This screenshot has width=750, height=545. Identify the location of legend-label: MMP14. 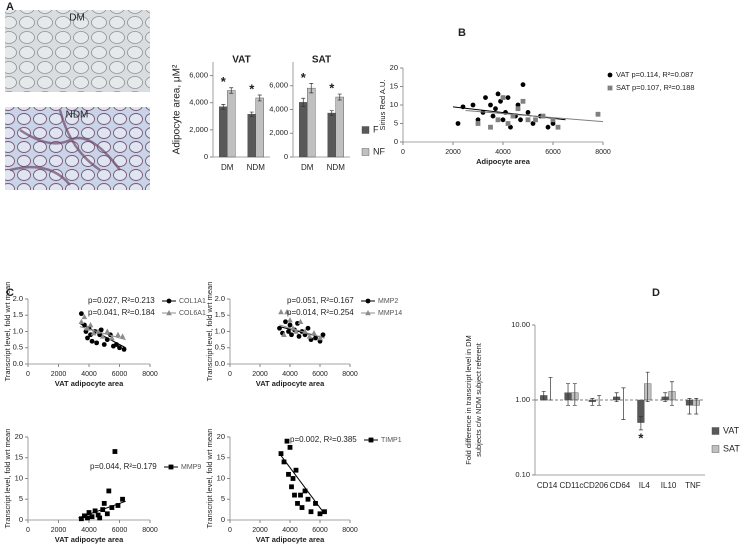
(390, 313).